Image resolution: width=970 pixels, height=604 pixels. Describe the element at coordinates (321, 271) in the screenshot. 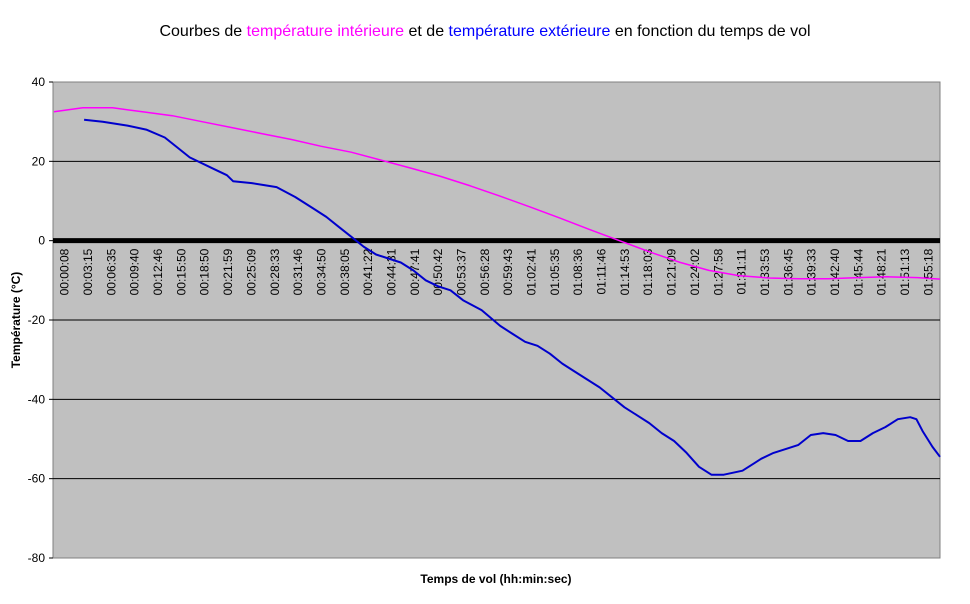

I see `x-tick-label: 00:34:50` at that location.